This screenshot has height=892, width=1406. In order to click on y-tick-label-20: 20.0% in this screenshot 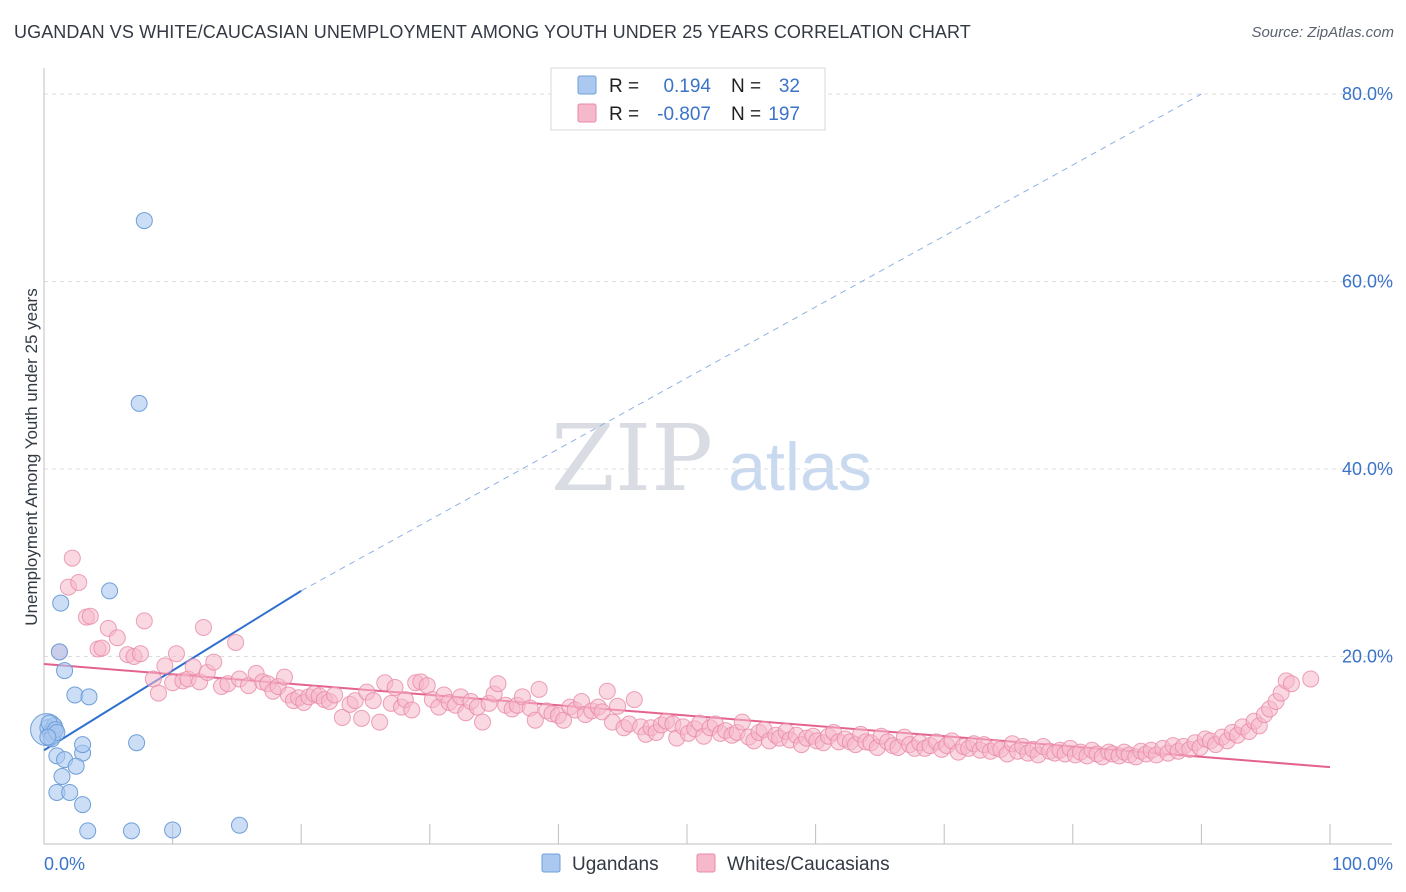, I will do `click(1367, 657)`.